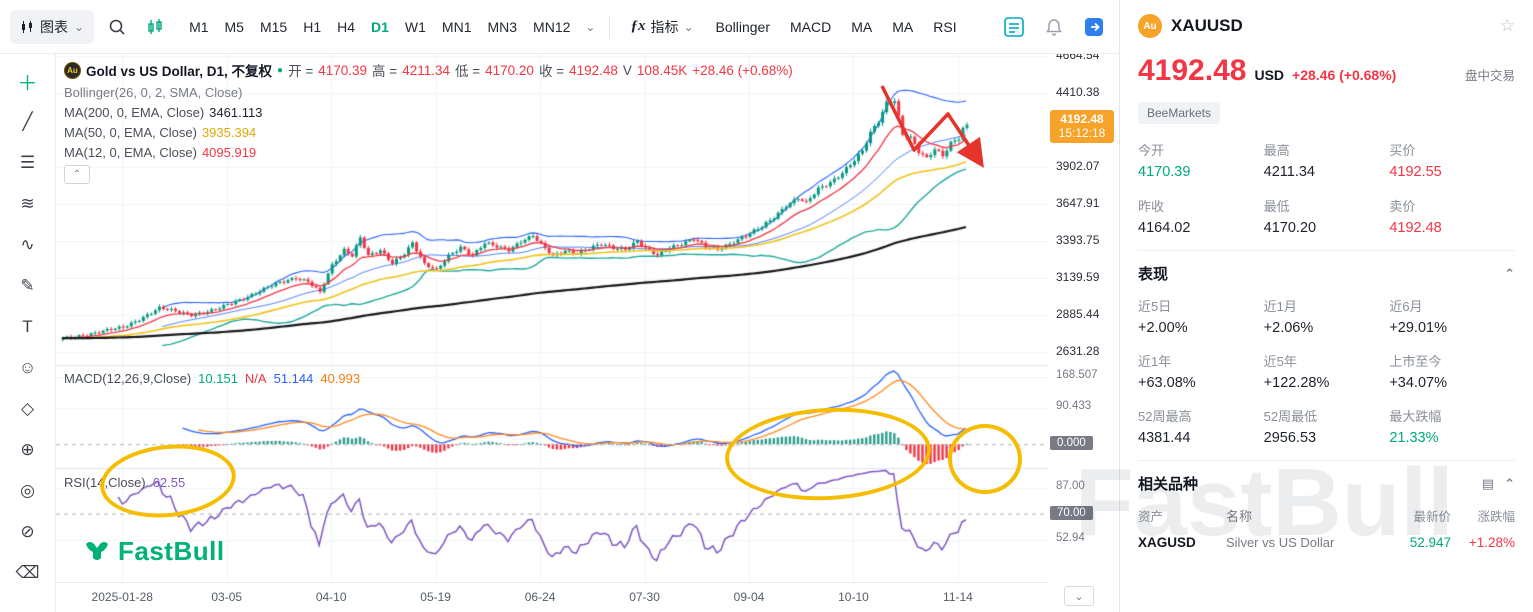 The width and height of the screenshot is (1533, 612). I want to click on ma200-legend: MA(200, 0, EMA, Close) 3461.113, so click(163, 112).